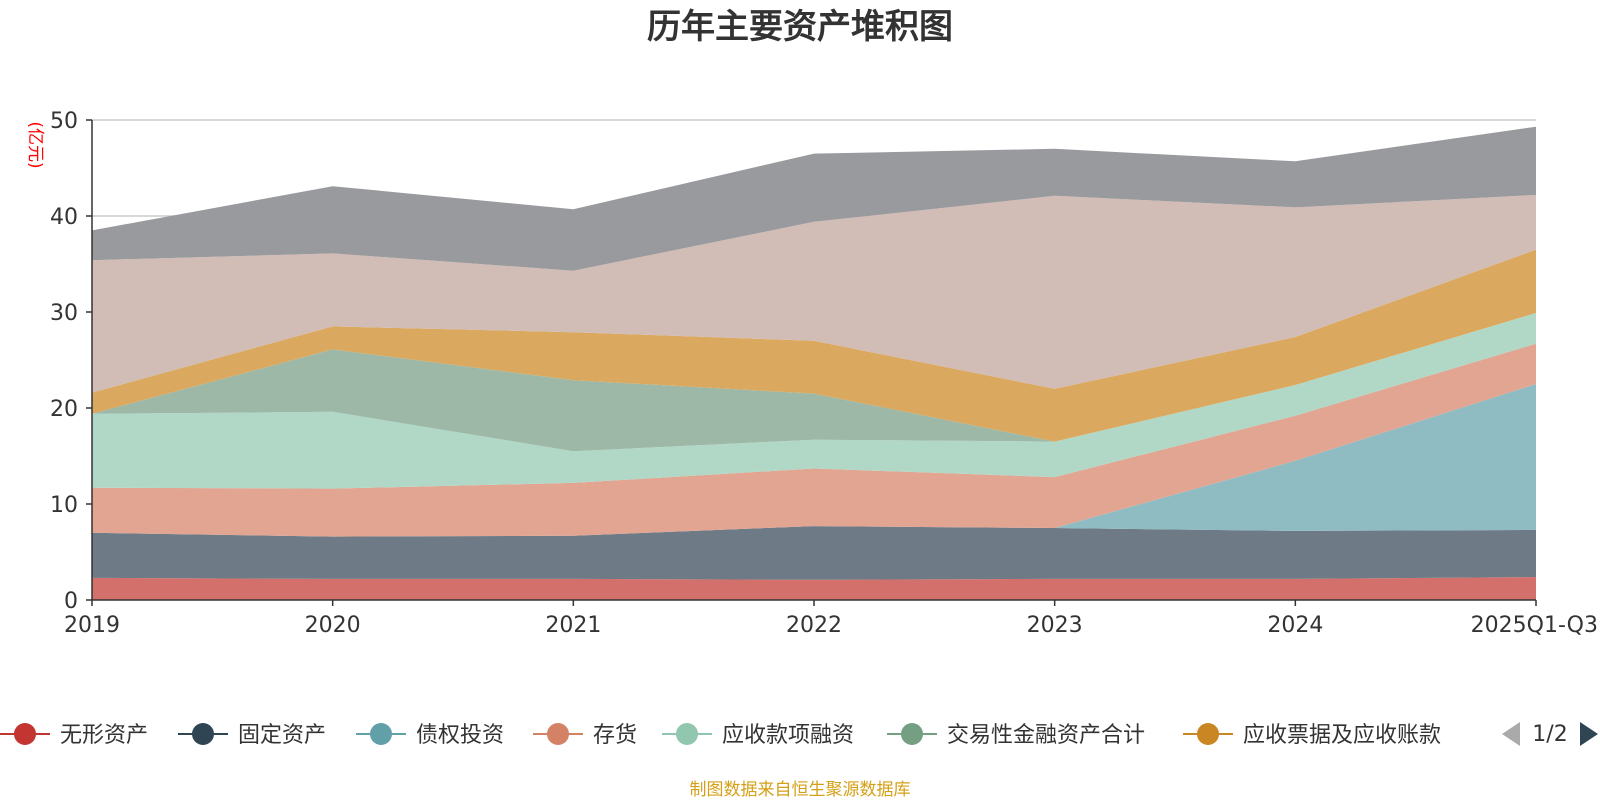  I want to click on legend-label: 存货, so click(615, 735).